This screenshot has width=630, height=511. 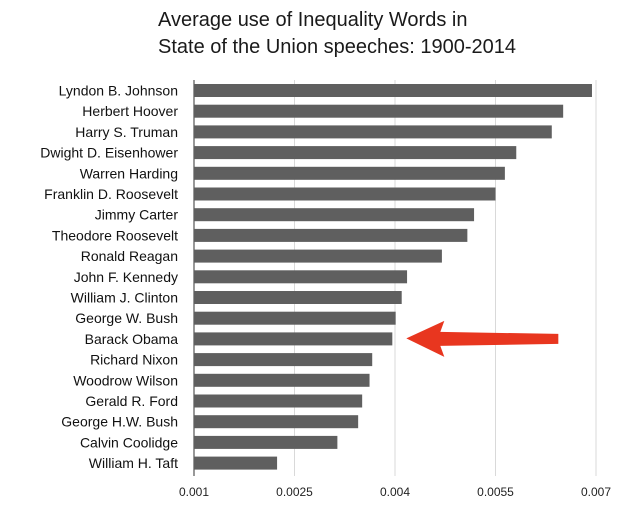 I want to click on category-label: William J. Clinton, so click(x=124, y=298).